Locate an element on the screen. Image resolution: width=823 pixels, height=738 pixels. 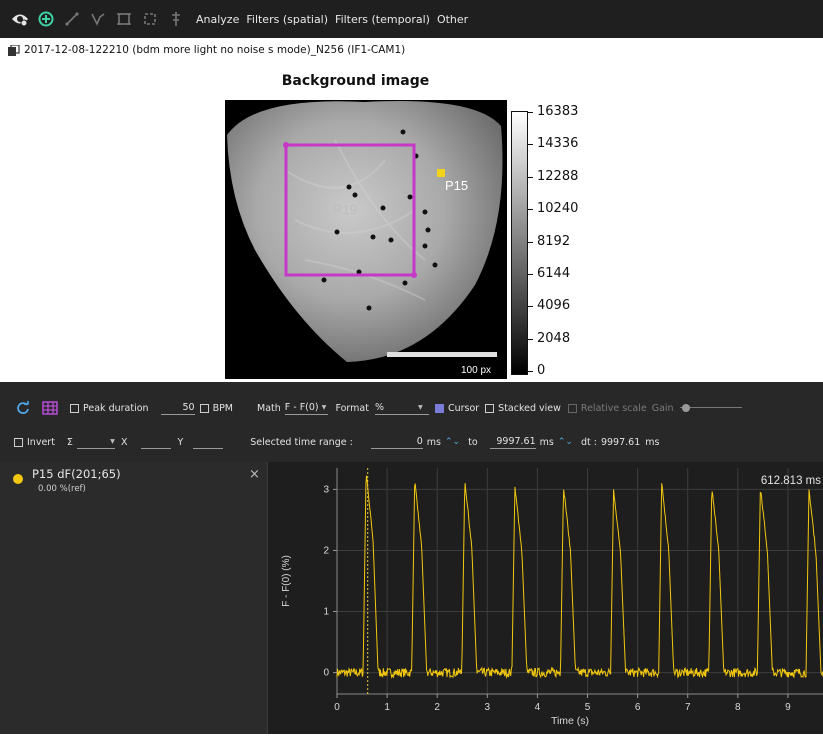
format-label: Format is located at coordinates (352, 408).